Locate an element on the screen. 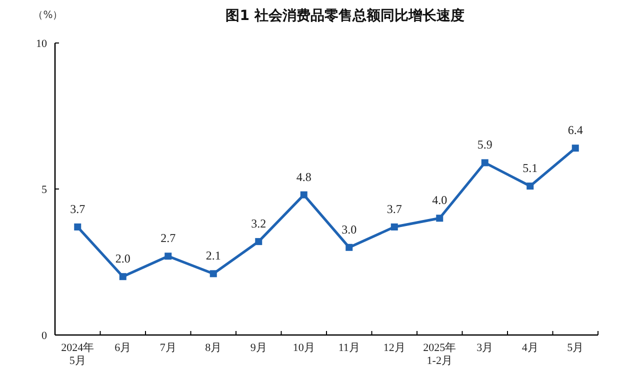 This screenshot has width=640, height=375. y-tick-label: 10 is located at coordinates (42, 44).